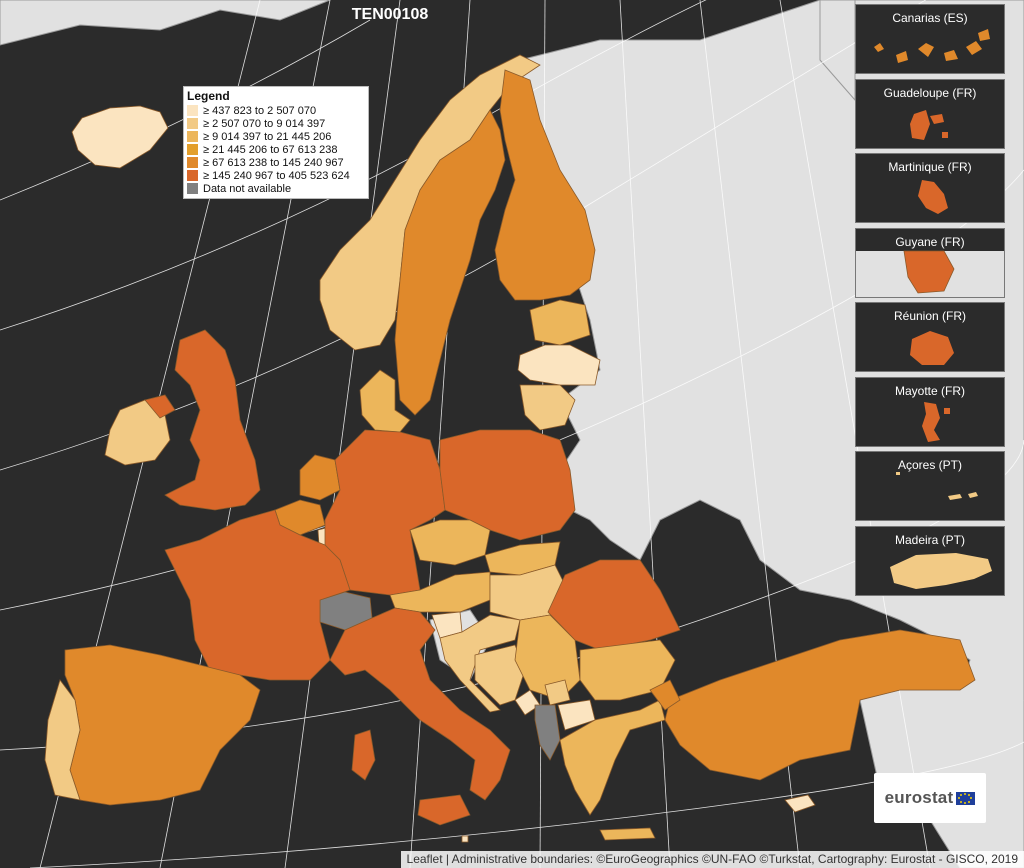  Describe the element at coordinates (560, 322) in the screenshot. I see `region-estonia` at that location.